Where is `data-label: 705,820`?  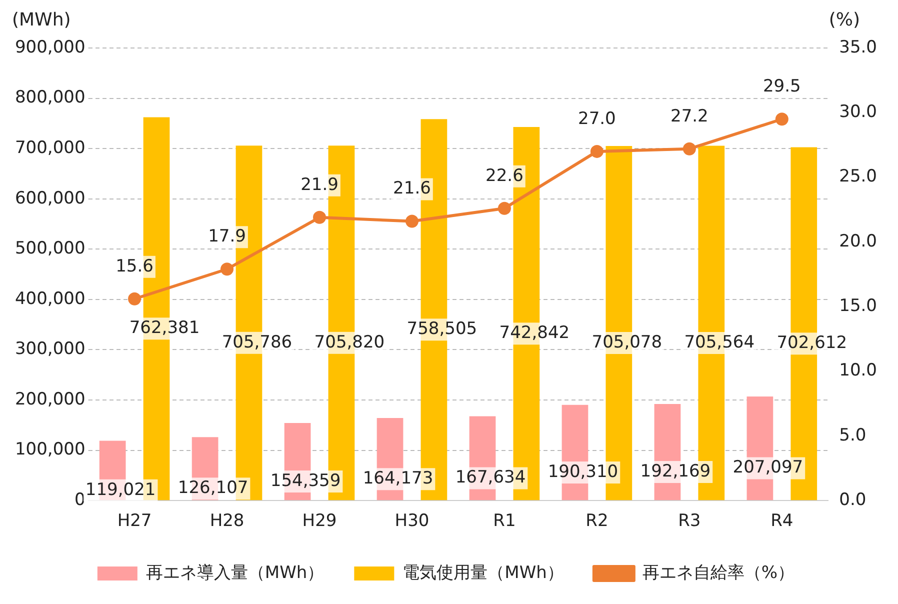 data-label: 705,820 is located at coordinates (349, 342).